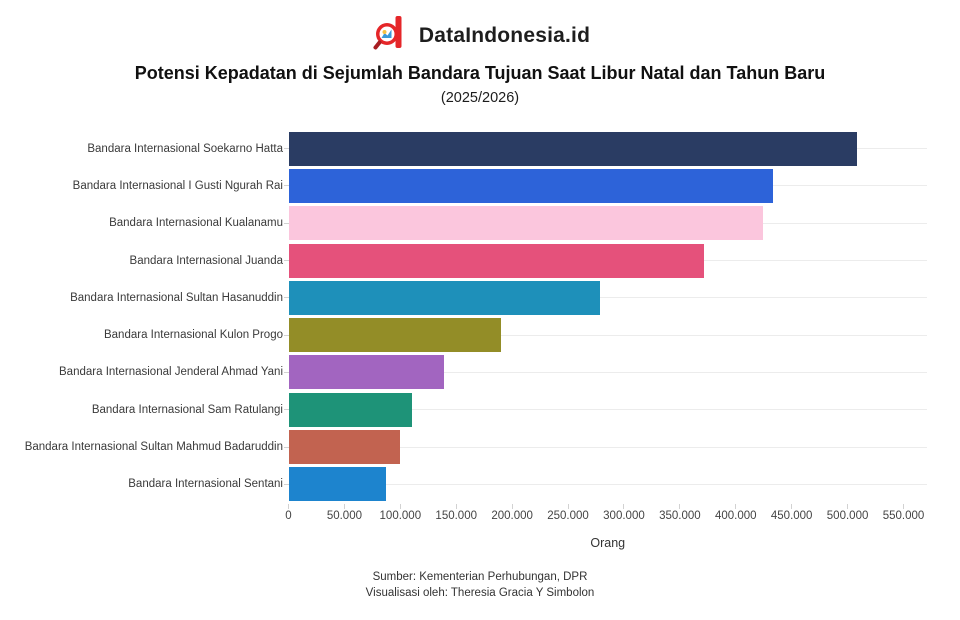 The width and height of the screenshot is (960, 620). What do you see at coordinates (480, 98) in the screenshot?
I see `chart-subtitle: (2025/2026)` at bounding box center [480, 98].